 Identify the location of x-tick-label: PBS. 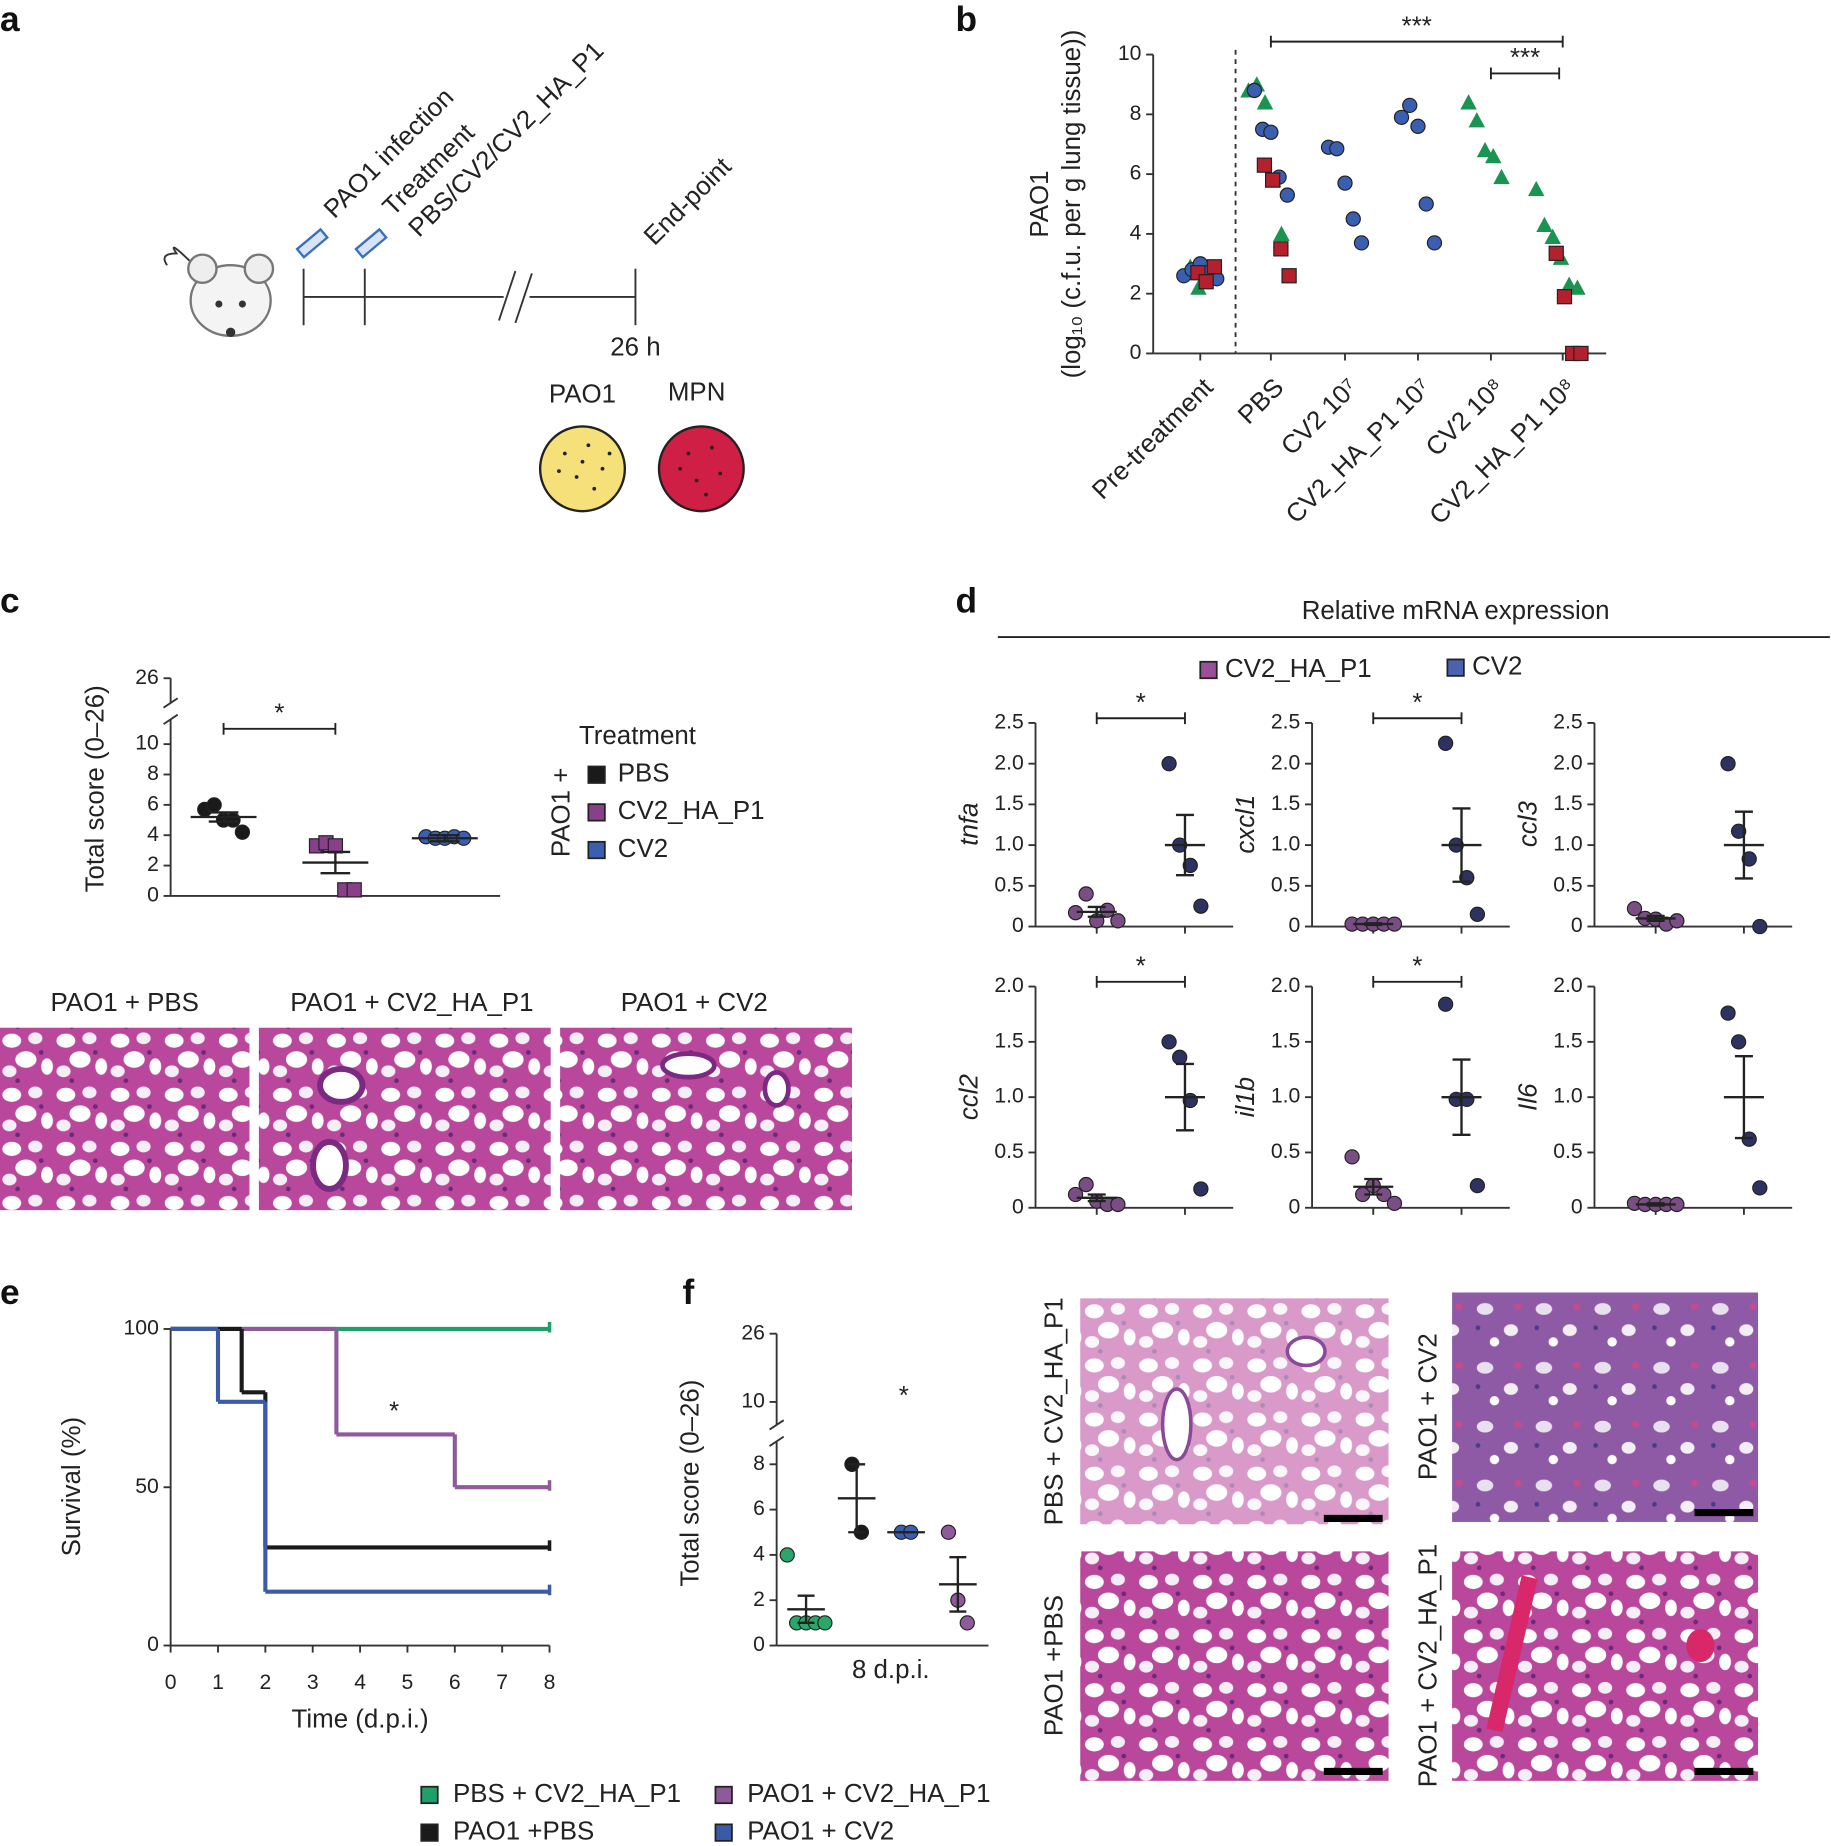
(1261, 401).